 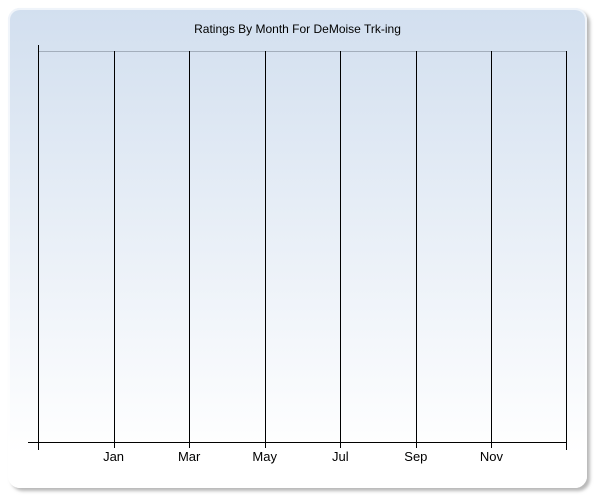 I want to click on x-axis-line, so click(x=297, y=442).